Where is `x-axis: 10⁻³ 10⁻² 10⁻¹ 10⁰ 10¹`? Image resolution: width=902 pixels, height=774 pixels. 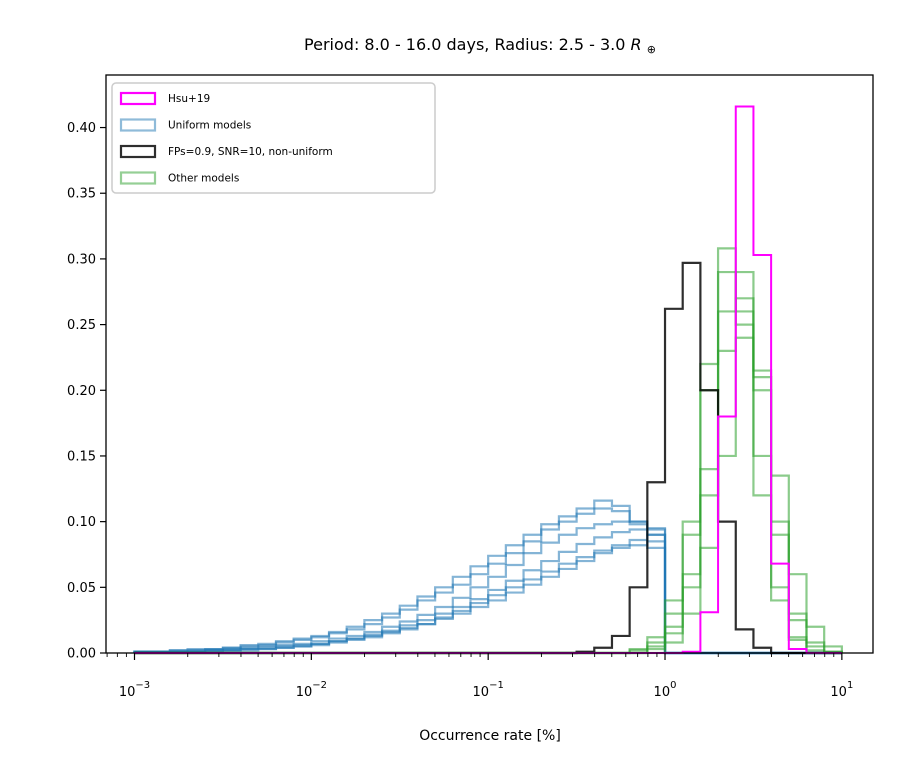
x-axis: 10⁻³ 10⁻² 10⁻¹ 10⁰ 10¹ is located at coordinates (479, 676).